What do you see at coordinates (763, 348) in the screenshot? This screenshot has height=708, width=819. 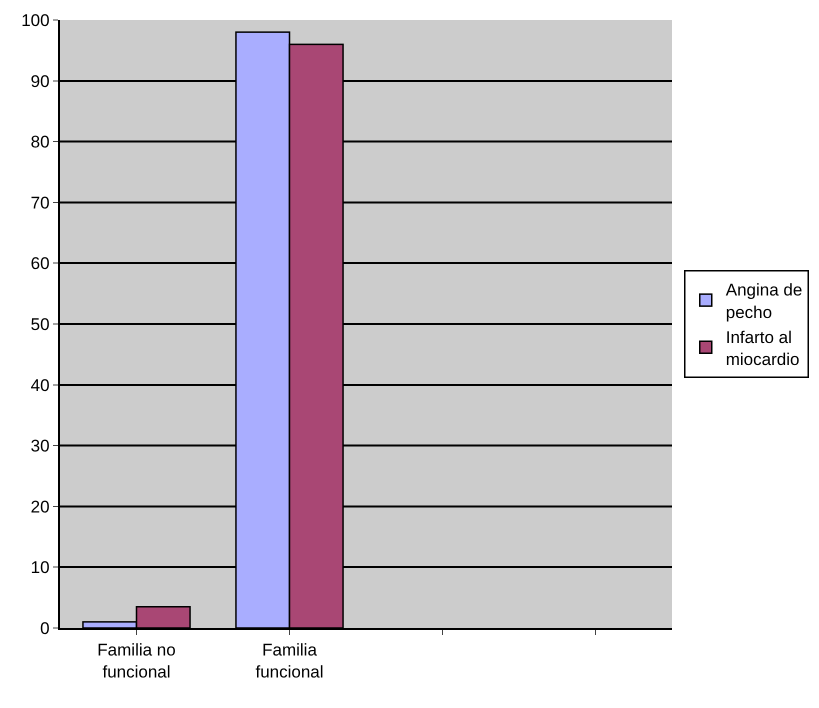 I see `legend-label: Infarto al miocardio` at bounding box center [763, 348].